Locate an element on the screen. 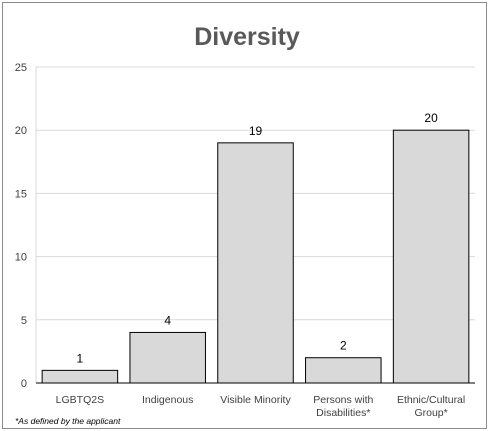  x-category-label: Persons with is located at coordinates (343, 400).